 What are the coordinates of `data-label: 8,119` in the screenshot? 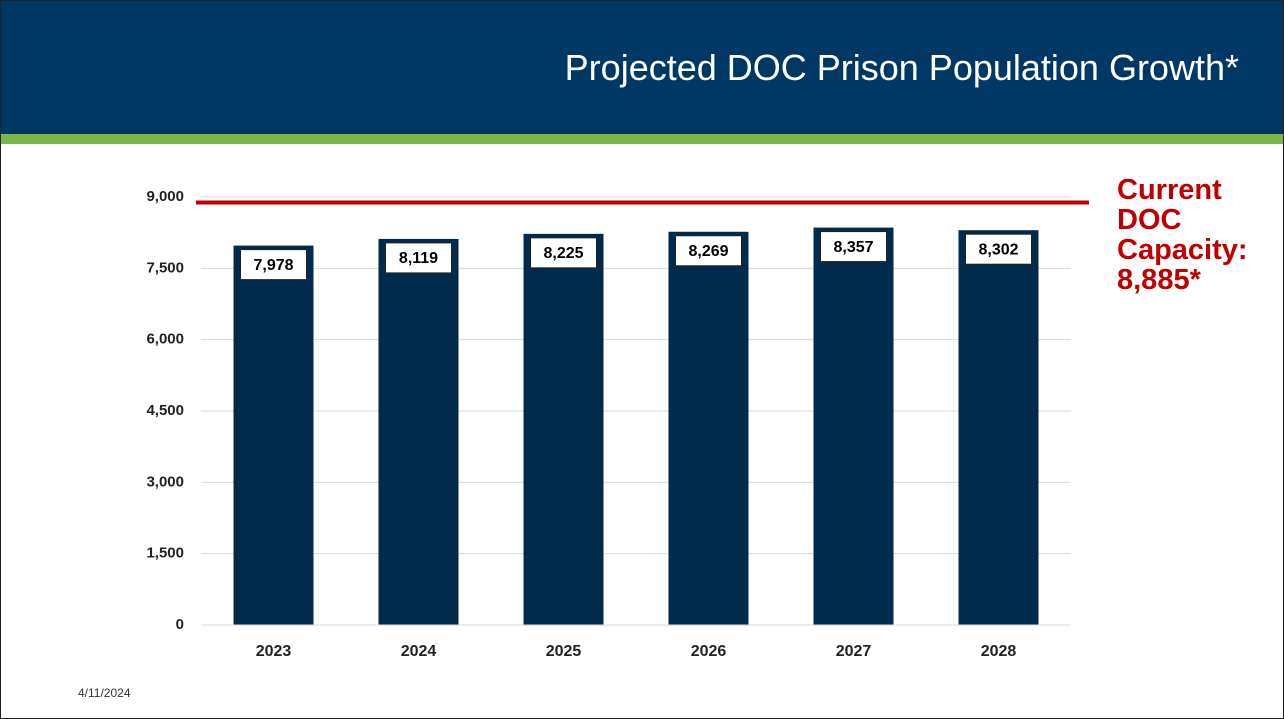 It's located at (418, 258).